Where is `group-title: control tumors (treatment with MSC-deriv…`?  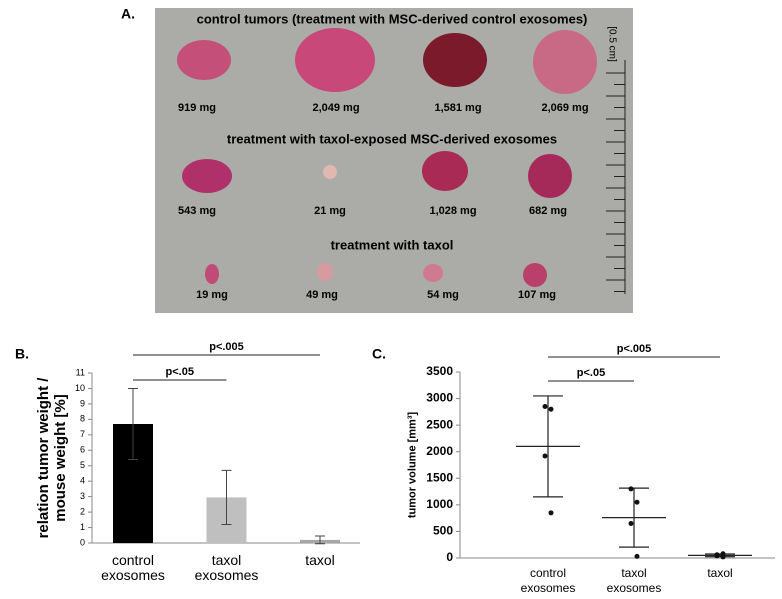 group-title: control tumors (treatment with MSC-deriv… is located at coordinates (392, 18).